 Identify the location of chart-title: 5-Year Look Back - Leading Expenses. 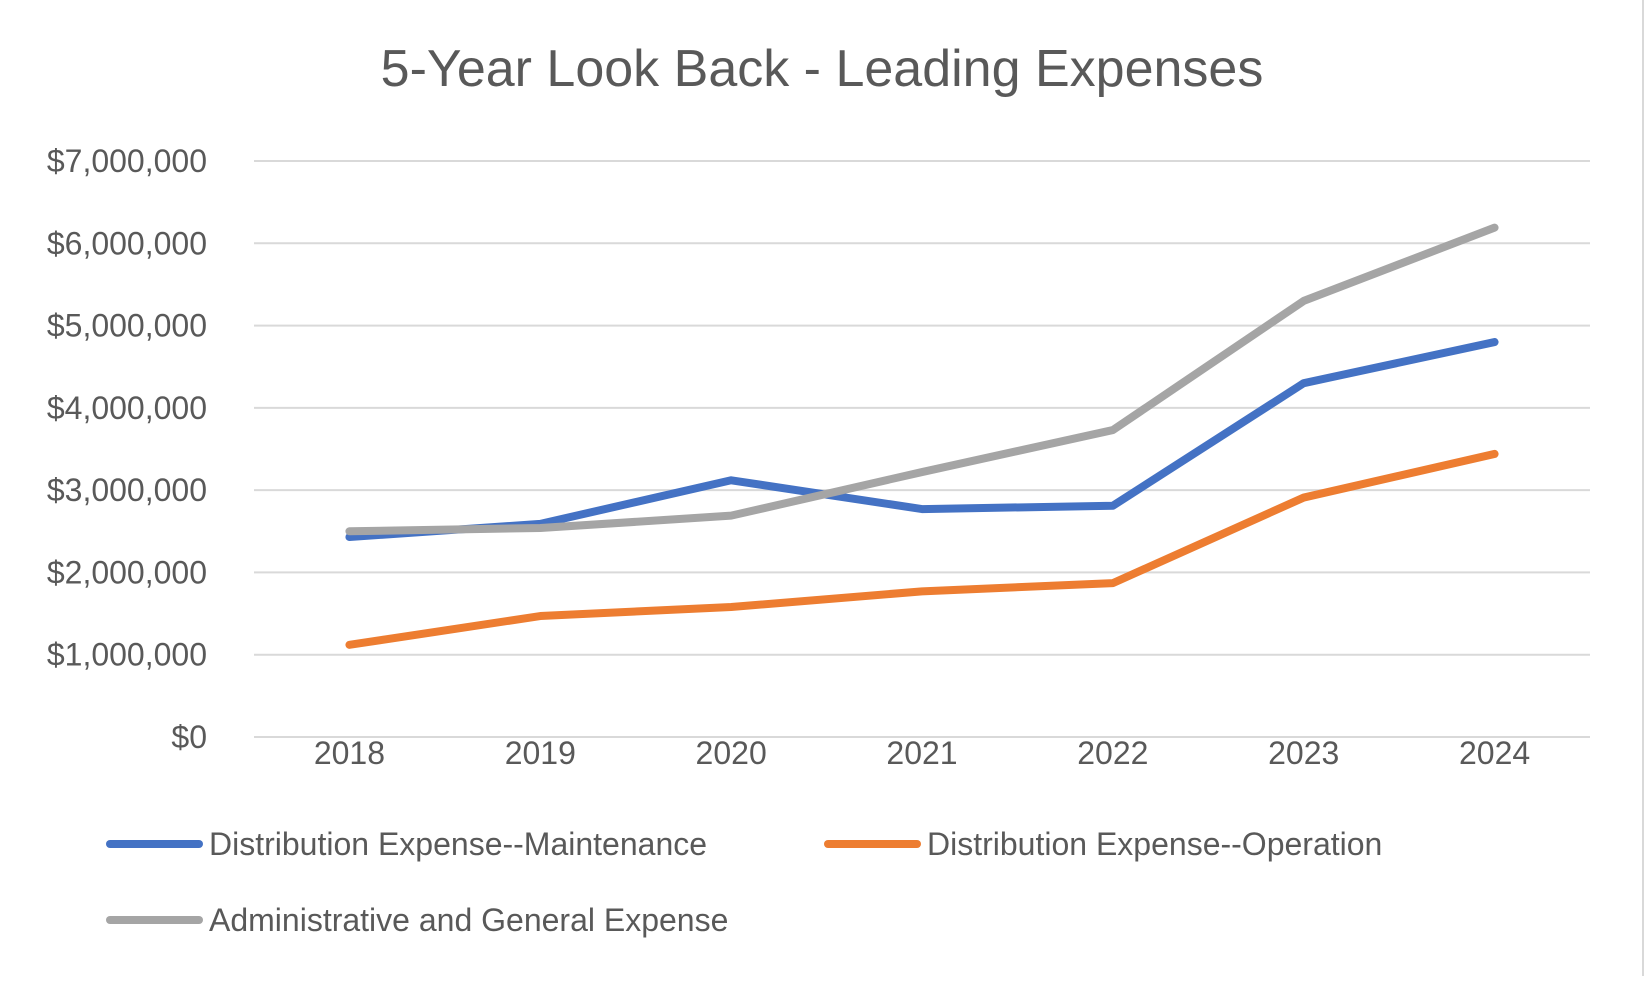
(822, 69).